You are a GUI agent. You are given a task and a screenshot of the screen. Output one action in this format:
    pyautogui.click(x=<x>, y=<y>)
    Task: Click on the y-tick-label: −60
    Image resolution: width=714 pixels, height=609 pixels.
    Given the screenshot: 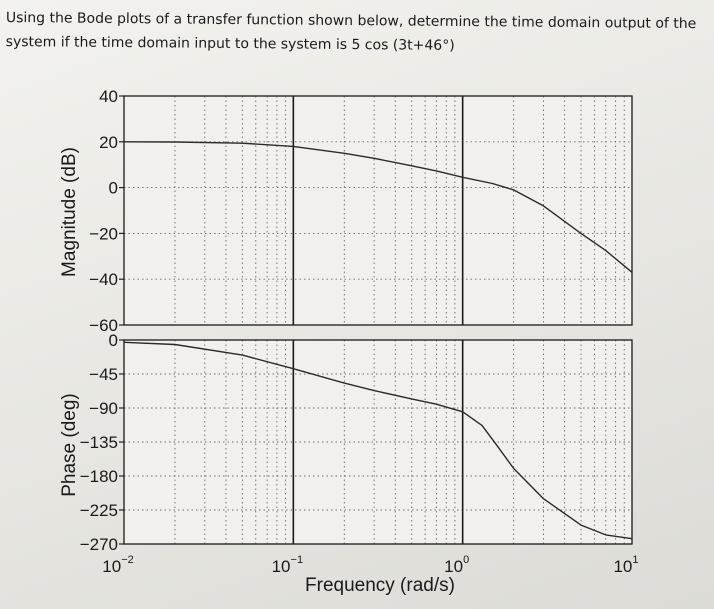 What is the action you would take?
    pyautogui.click(x=103, y=325)
    